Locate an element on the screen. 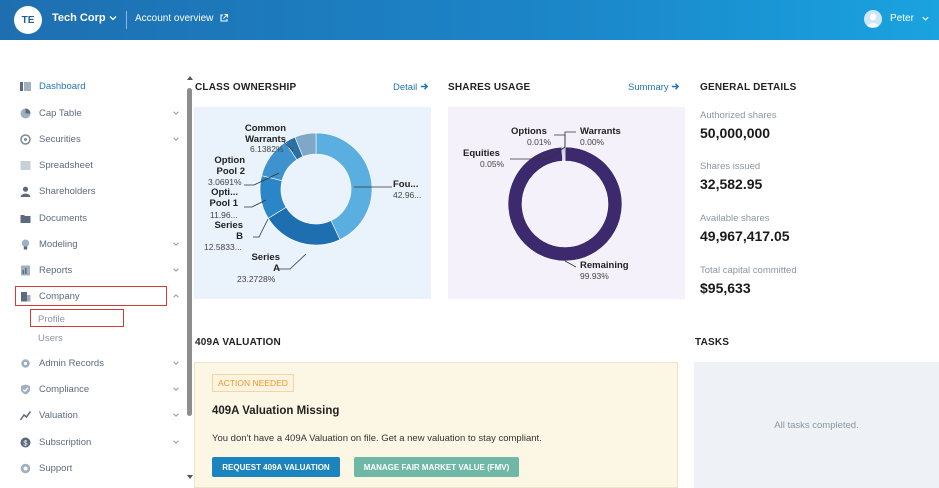 The image size is (939, 488). total-capital-value: $95,633 is located at coordinates (725, 288).